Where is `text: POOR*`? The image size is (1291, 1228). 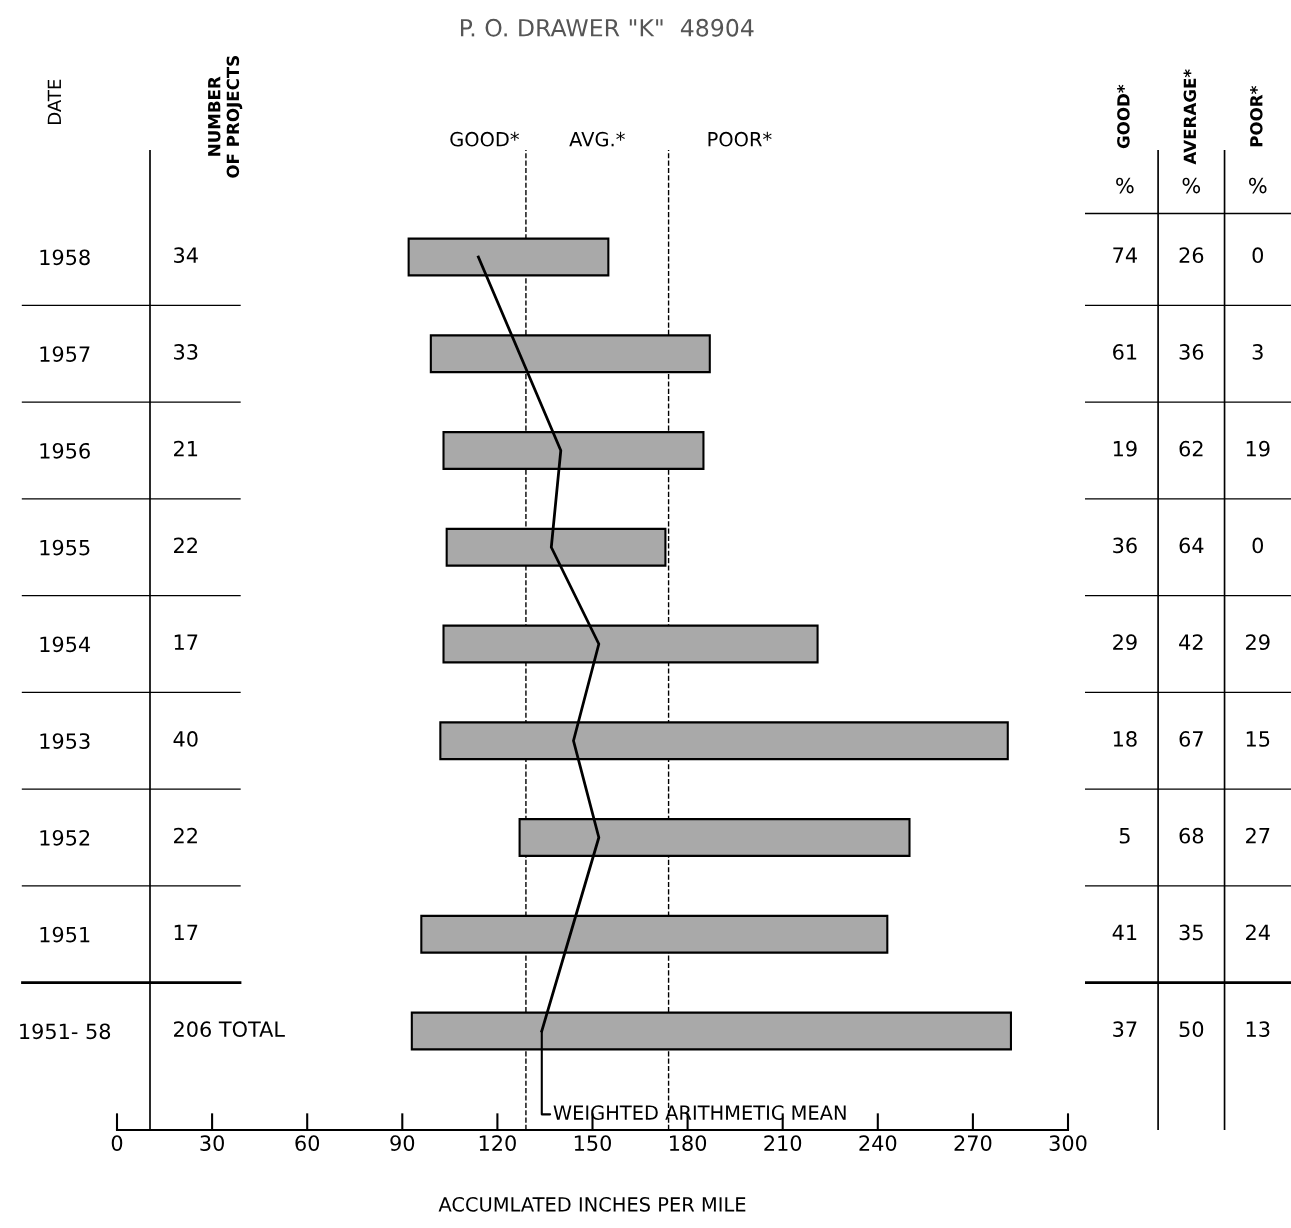
text: POOR* is located at coordinates (740, 139).